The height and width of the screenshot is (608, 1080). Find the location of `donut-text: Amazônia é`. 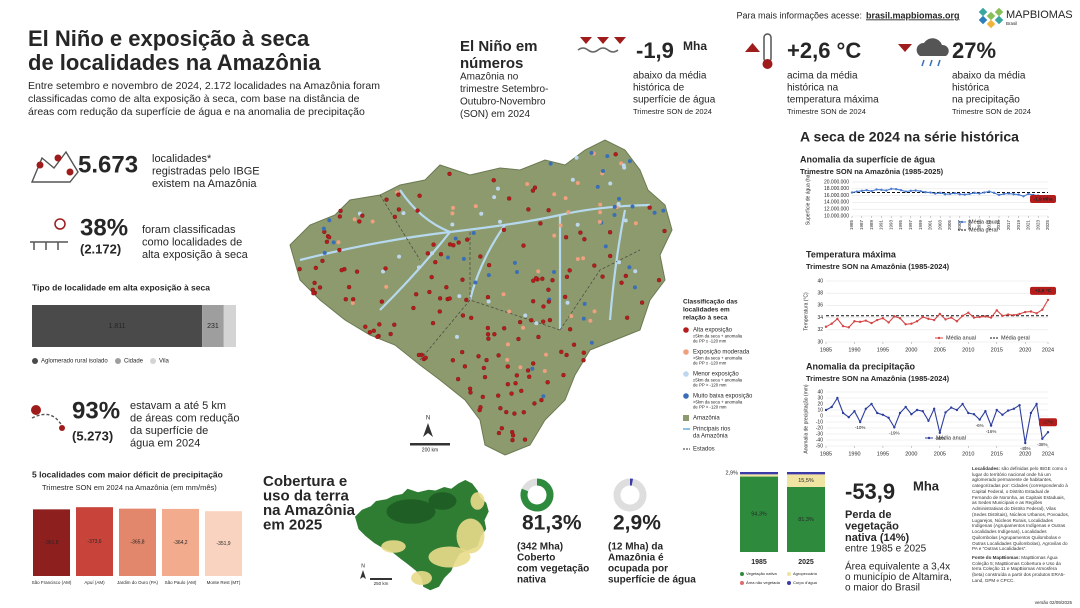

donut-text: Amazônia é is located at coordinates (636, 558).